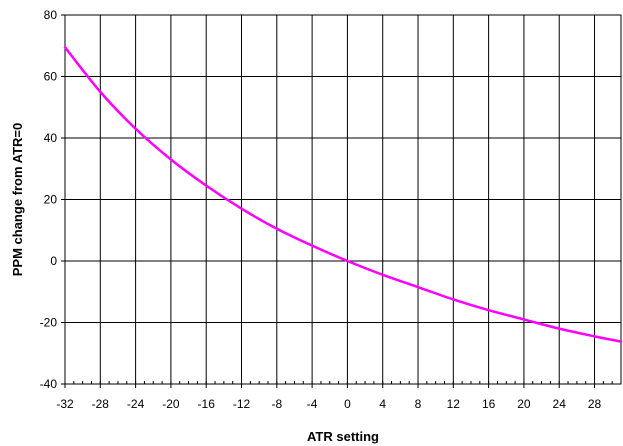  Describe the element at coordinates (101, 404) in the screenshot. I see `x-tick-label: -28` at that location.